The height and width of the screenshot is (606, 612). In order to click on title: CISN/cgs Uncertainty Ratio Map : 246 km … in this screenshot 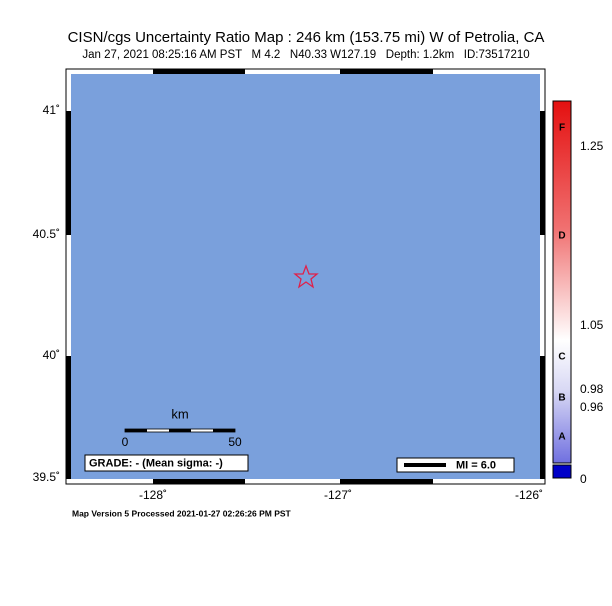, I will do `click(306, 37)`.